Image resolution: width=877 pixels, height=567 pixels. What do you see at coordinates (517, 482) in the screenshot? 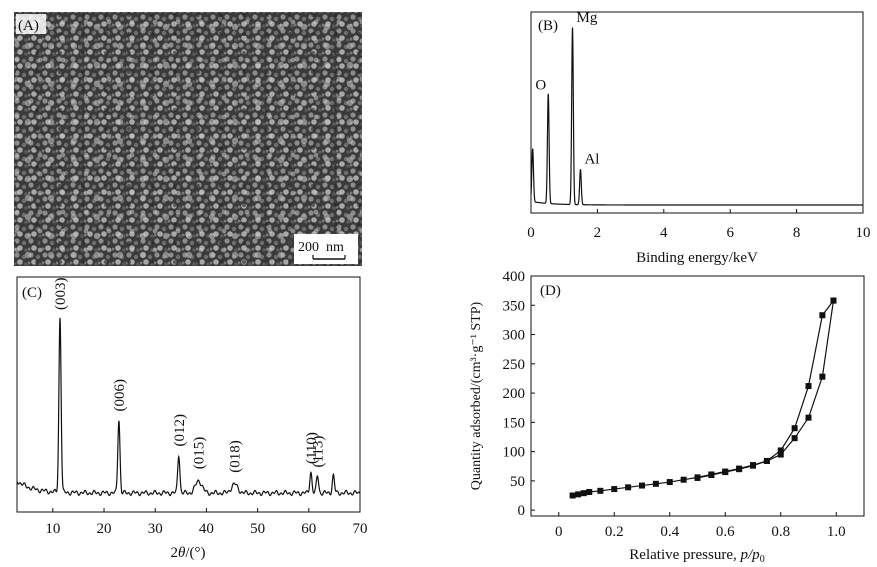
I see `panel-d-y-tick-label: 50` at bounding box center [517, 482].